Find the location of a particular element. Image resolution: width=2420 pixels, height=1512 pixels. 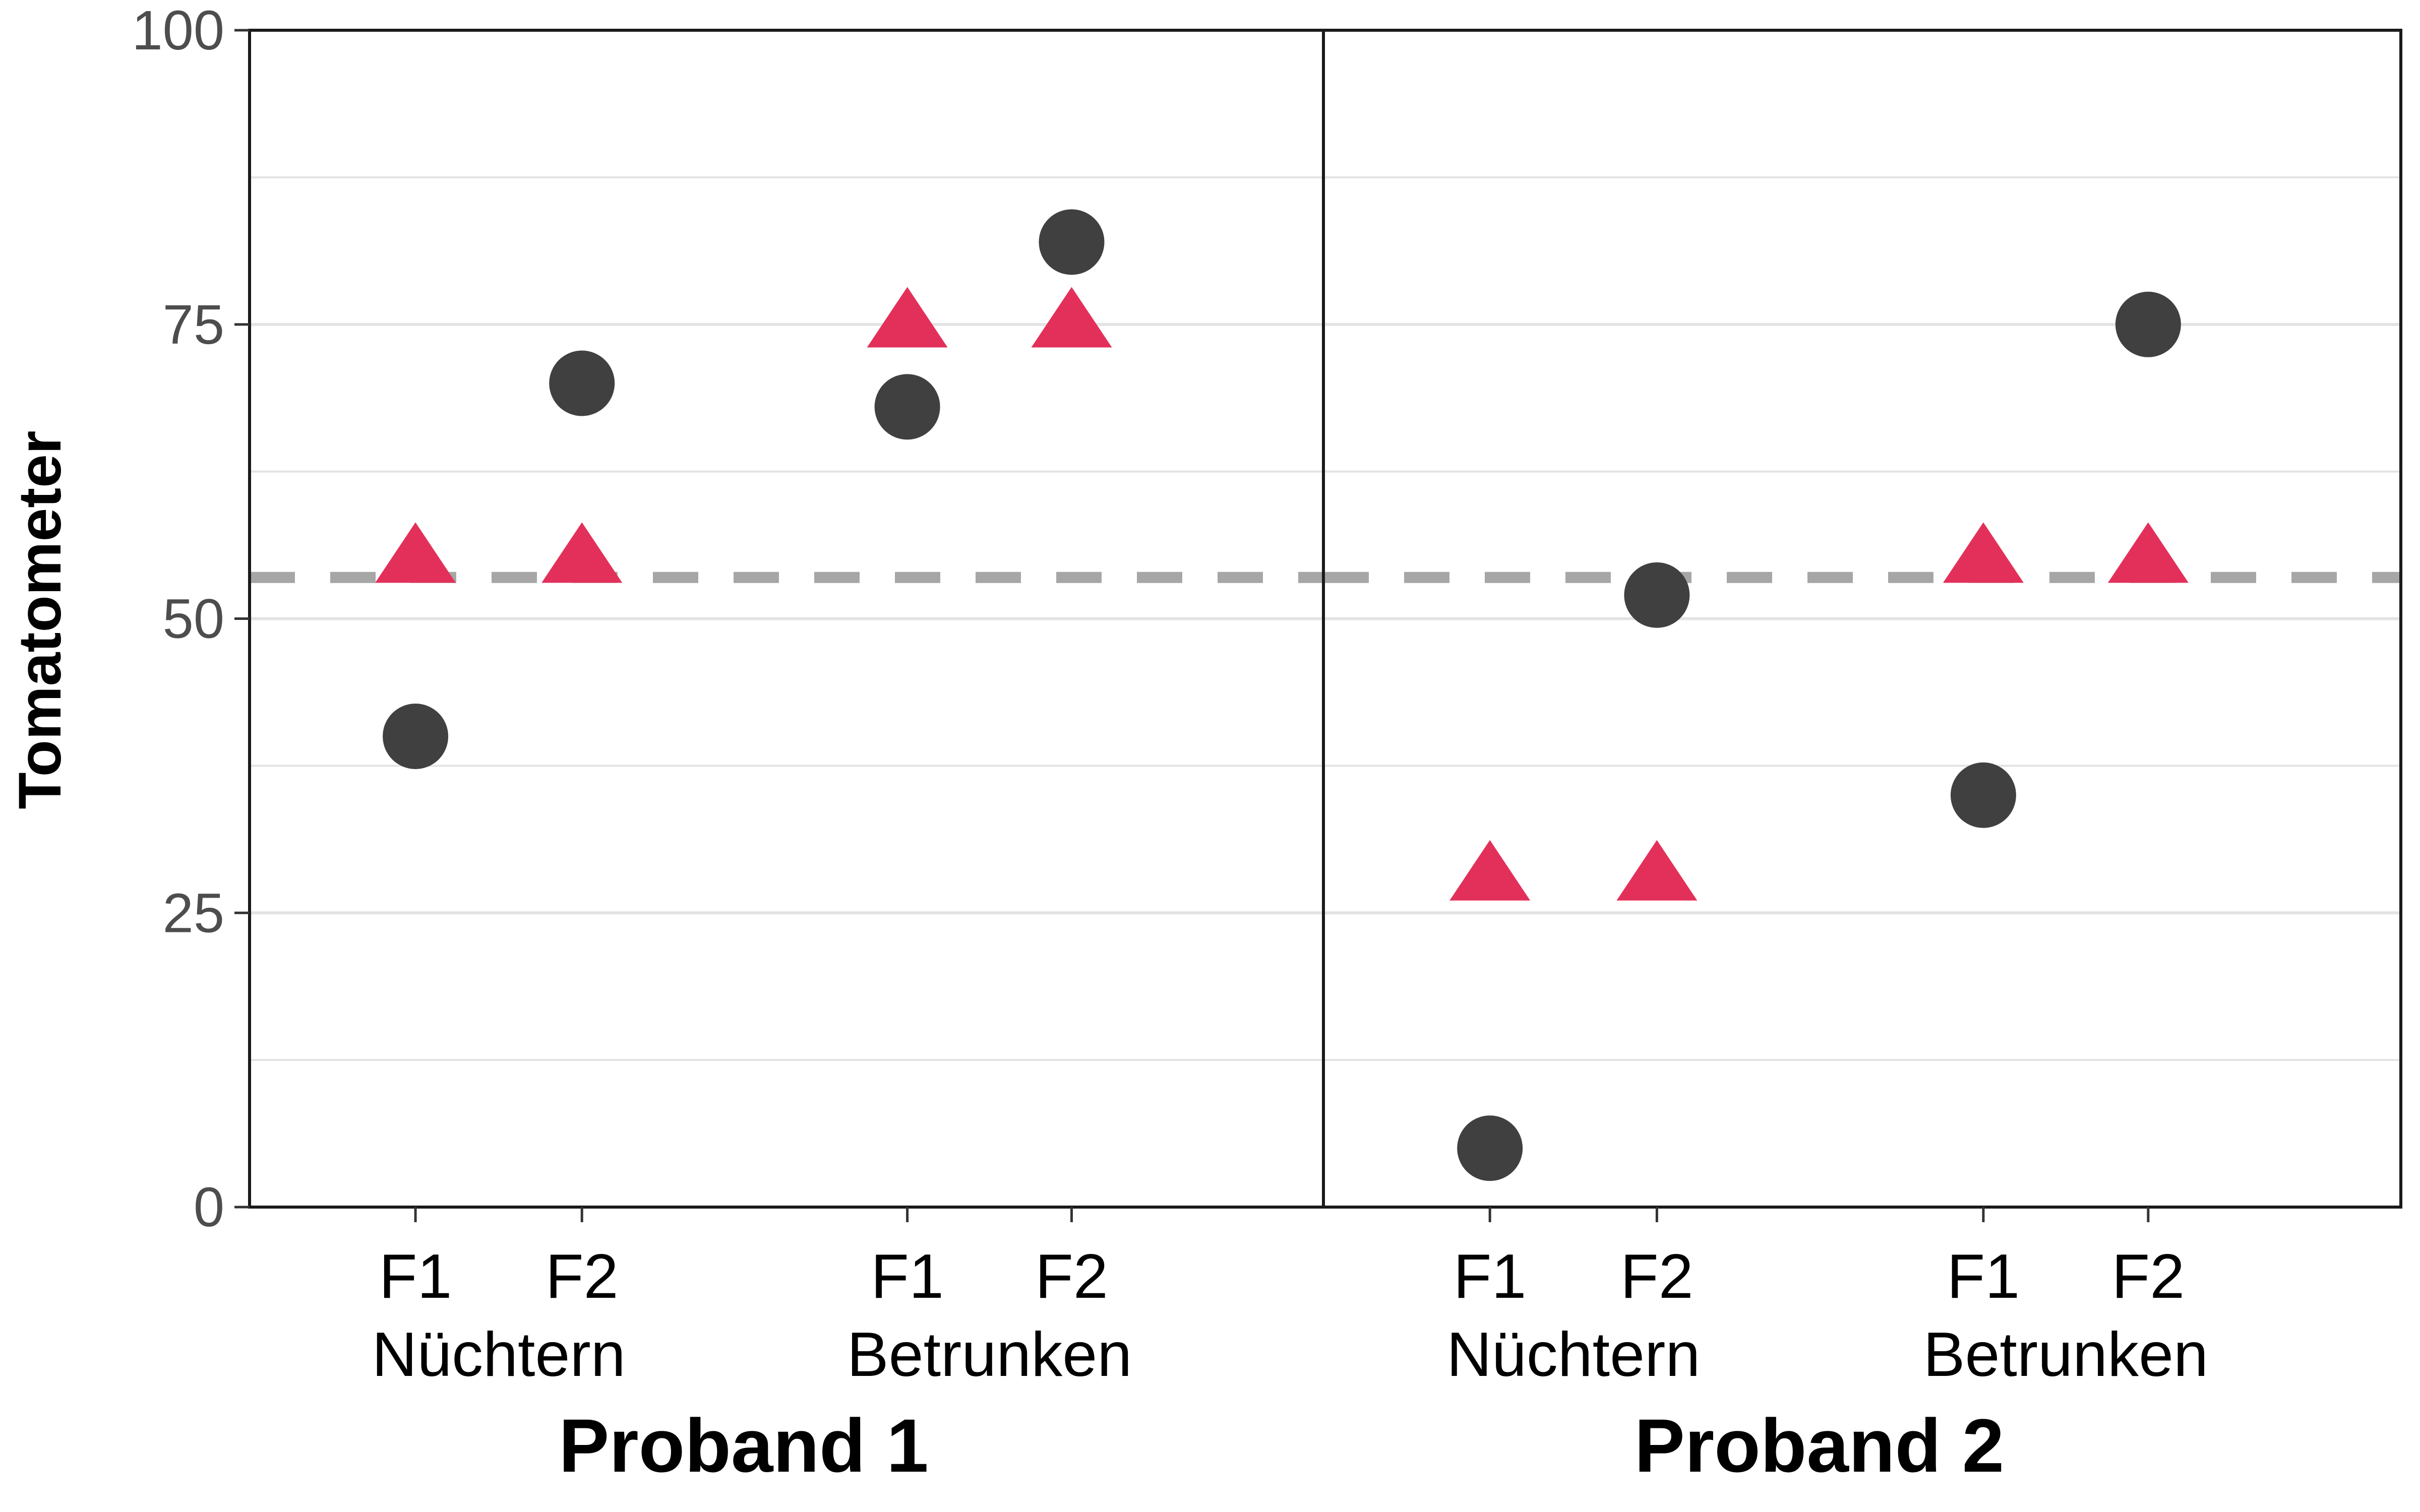

y-tick-label: 0 is located at coordinates (209, 1207).